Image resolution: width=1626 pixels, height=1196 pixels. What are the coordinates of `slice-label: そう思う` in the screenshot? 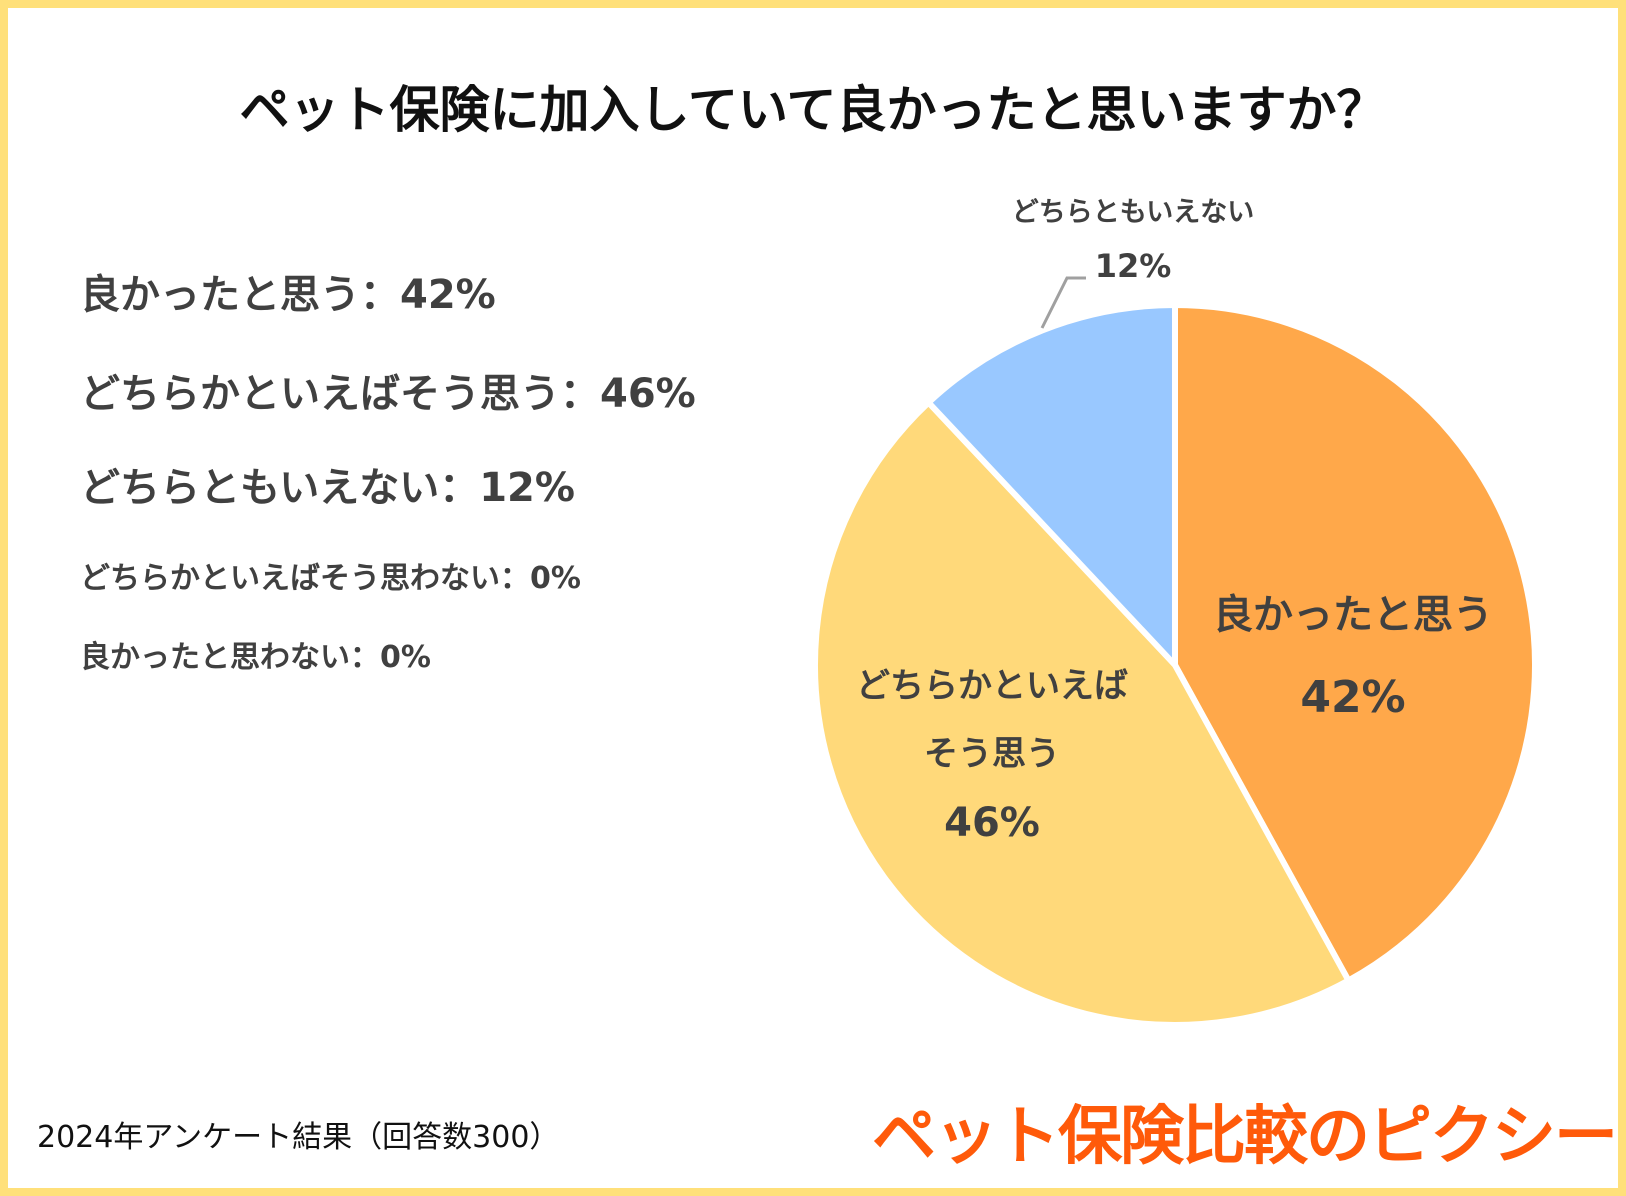 It's located at (992, 754).